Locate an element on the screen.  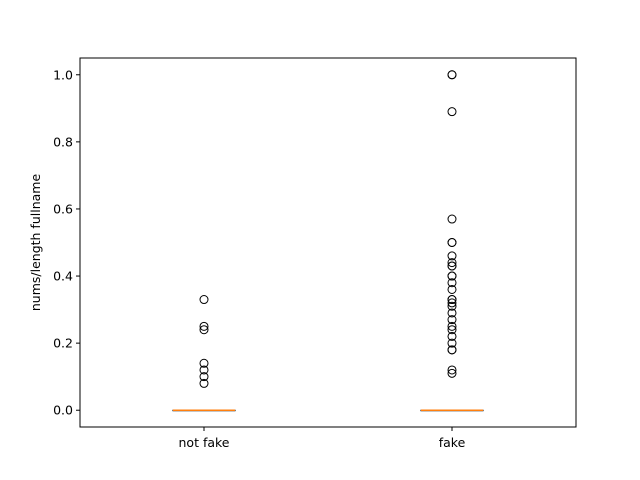
y-tick-label: 0.2 is located at coordinates (63, 343).